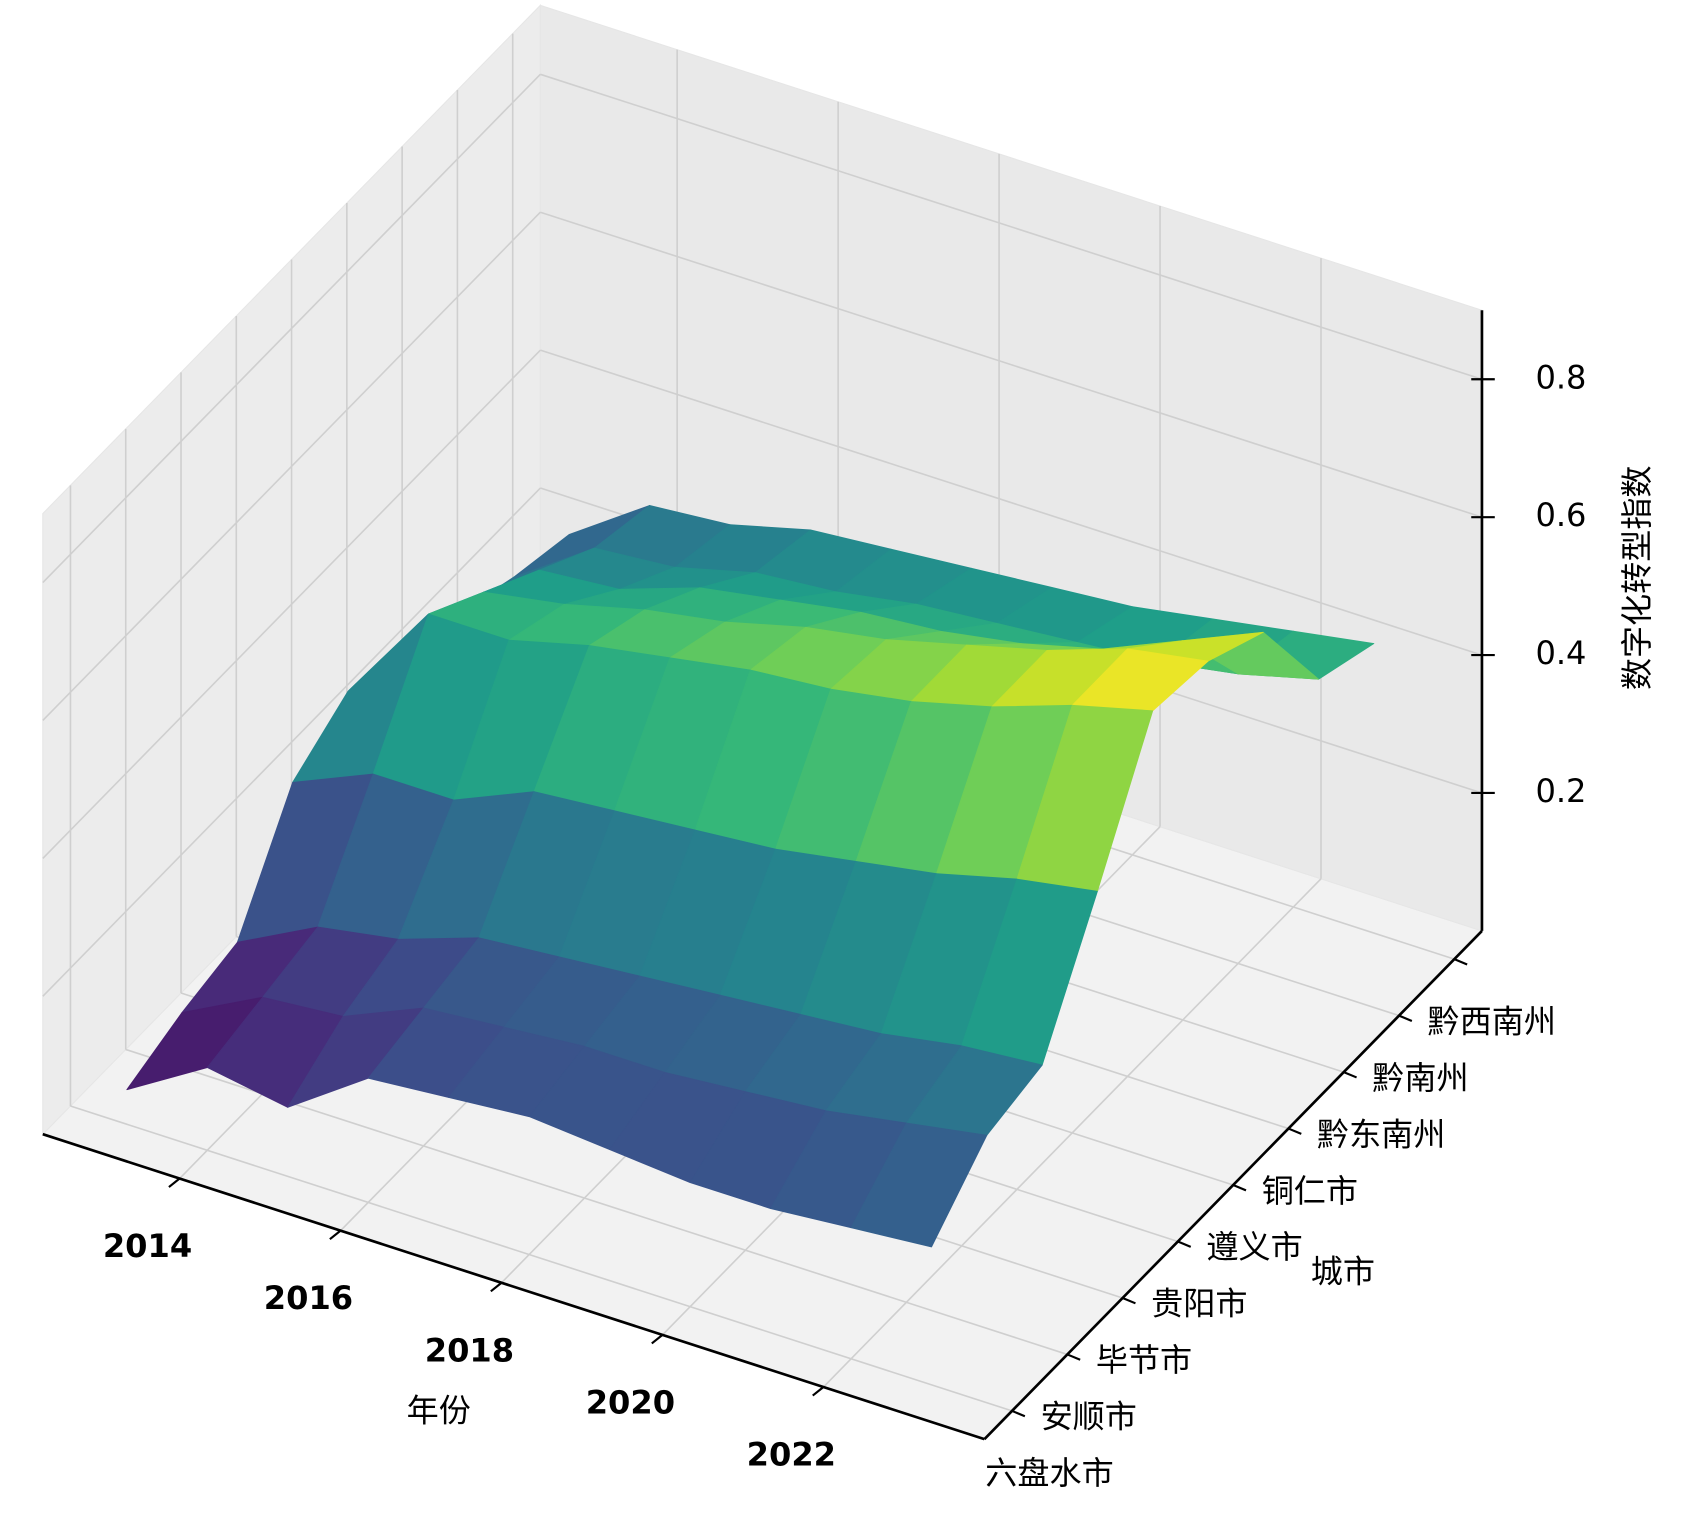  I want to click on x-tick-label: 2016, so click(308, 1298).